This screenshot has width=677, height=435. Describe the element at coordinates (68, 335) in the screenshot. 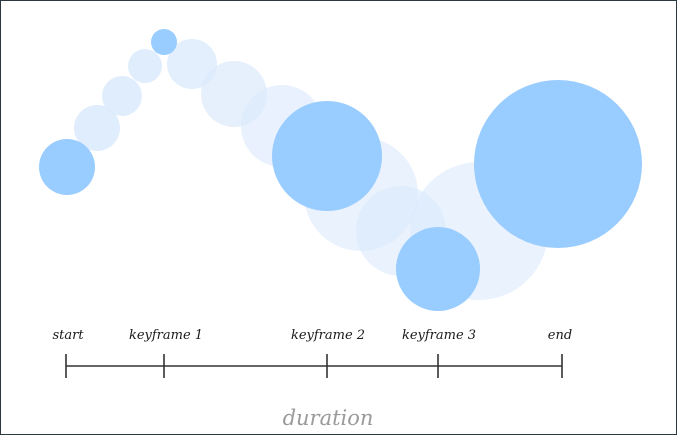

I see `label-start: start` at that location.